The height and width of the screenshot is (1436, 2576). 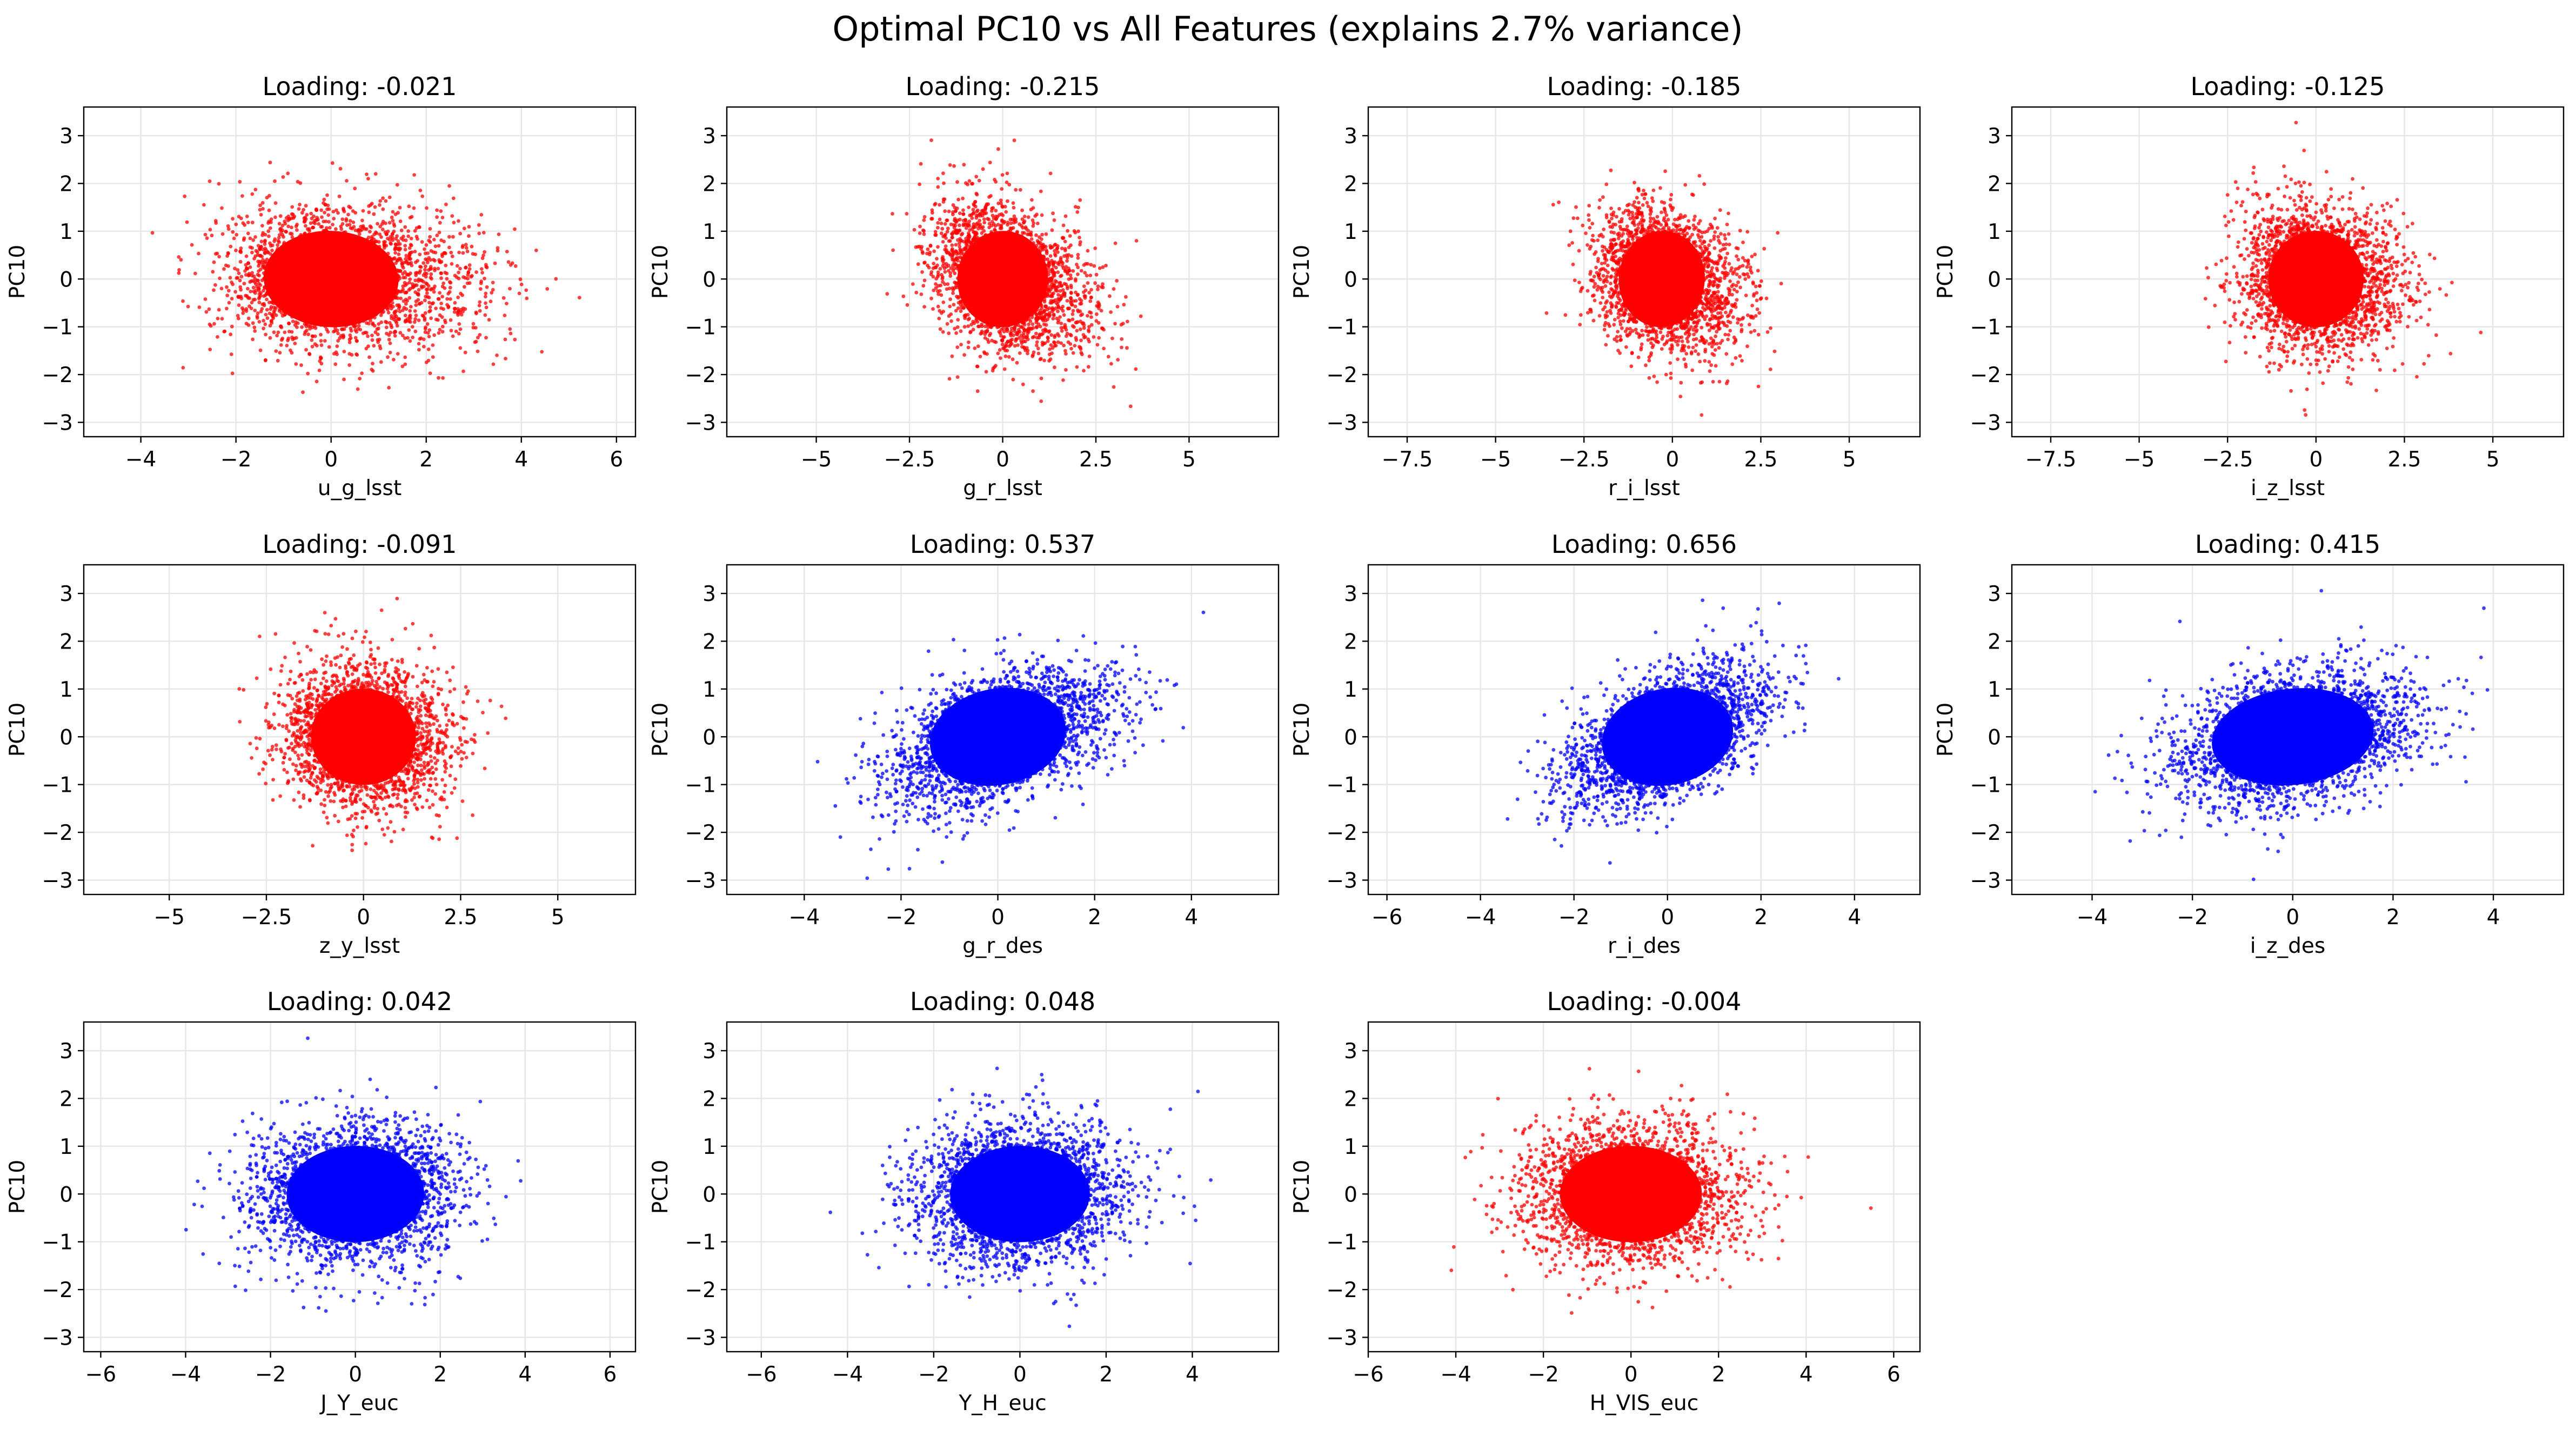 What do you see at coordinates (521, 460) in the screenshot?
I see `x-tick-label: 4` at bounding box center [521, 460].